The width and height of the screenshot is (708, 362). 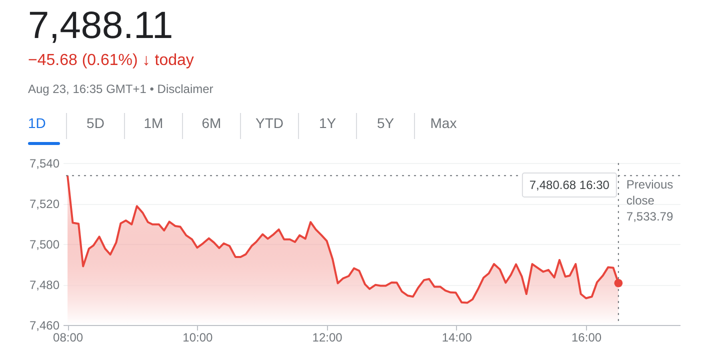 What do you see at coordinates (385, 126) in the screenshot?
I see `text: 5Y` at bounding box center [385, 126].